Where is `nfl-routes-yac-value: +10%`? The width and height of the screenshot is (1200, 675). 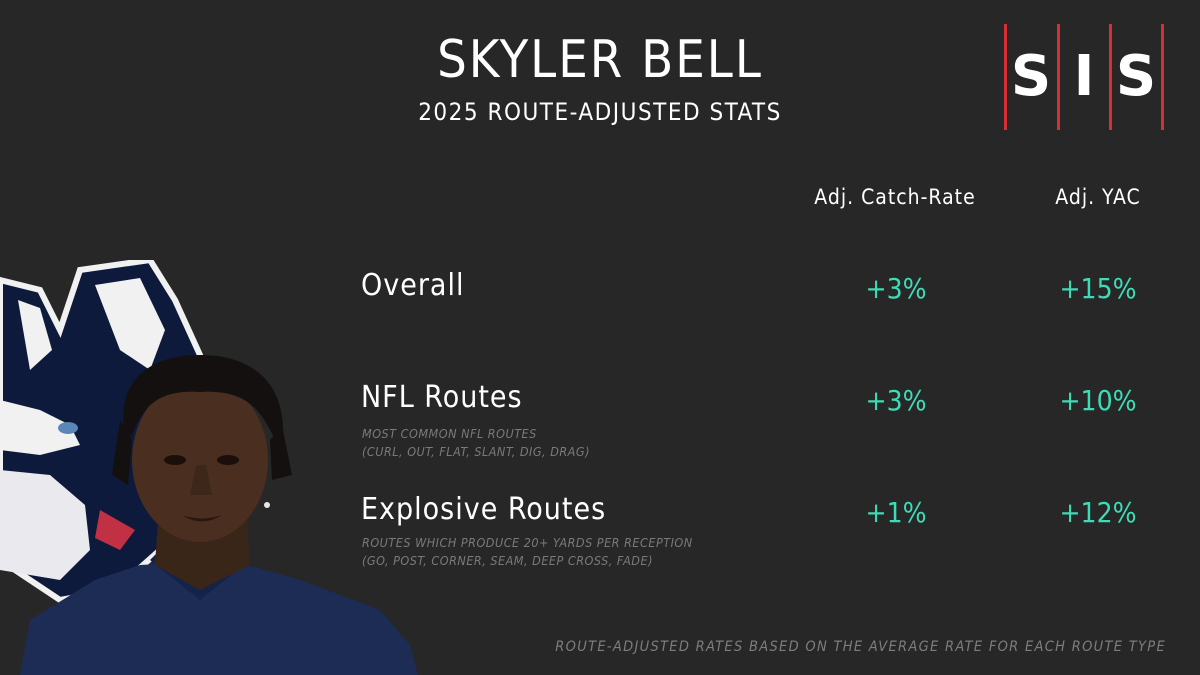 nfl-routes-yac-value: +10% is located at coordinates (1098, 400).